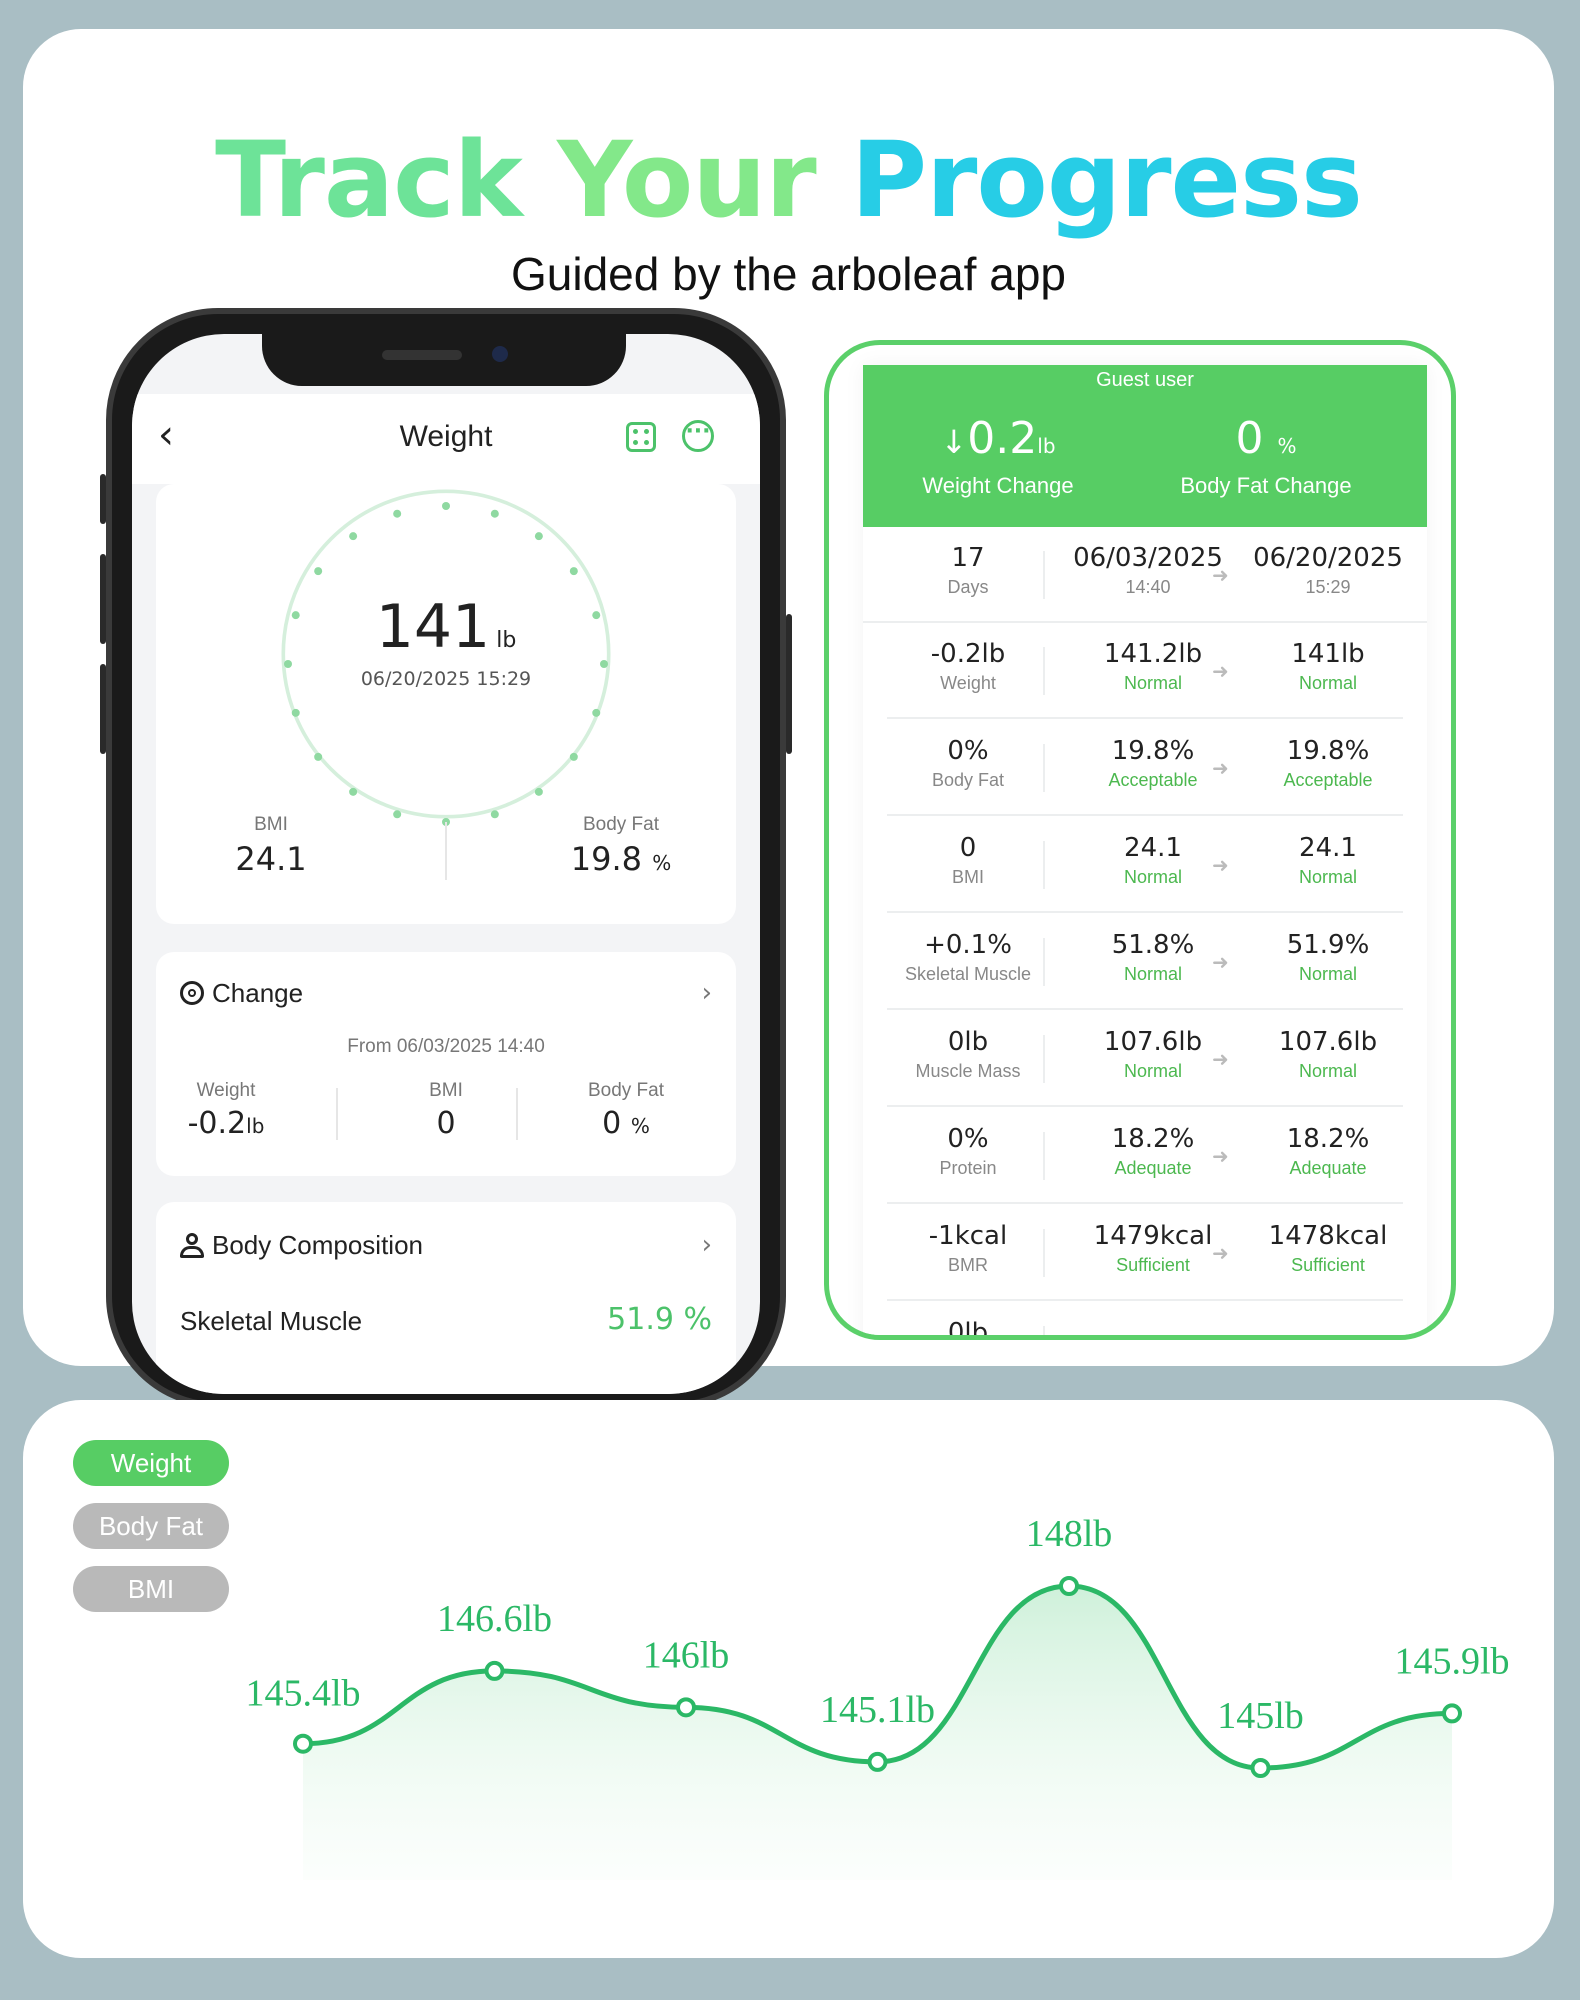  Describe the element at coordinates (606, 859) in the screenshot. I see `bodyfat-value: 19.8` at that location.